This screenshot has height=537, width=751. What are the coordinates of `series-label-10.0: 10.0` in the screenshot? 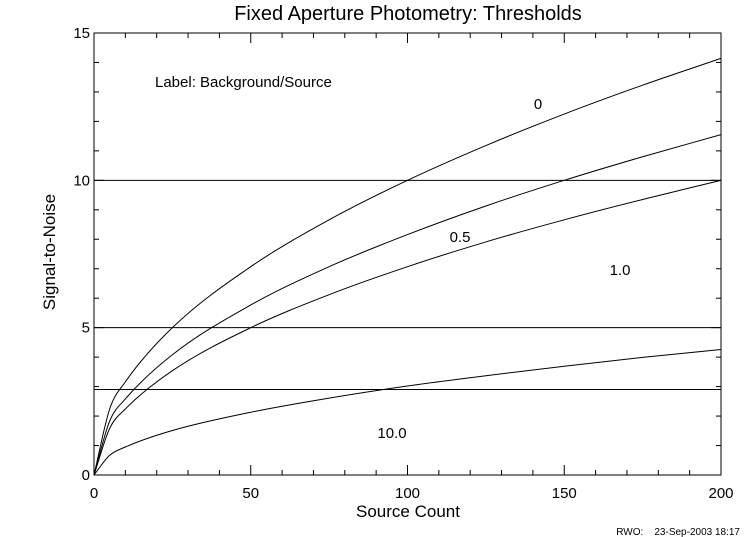 It's located at (391, 433).